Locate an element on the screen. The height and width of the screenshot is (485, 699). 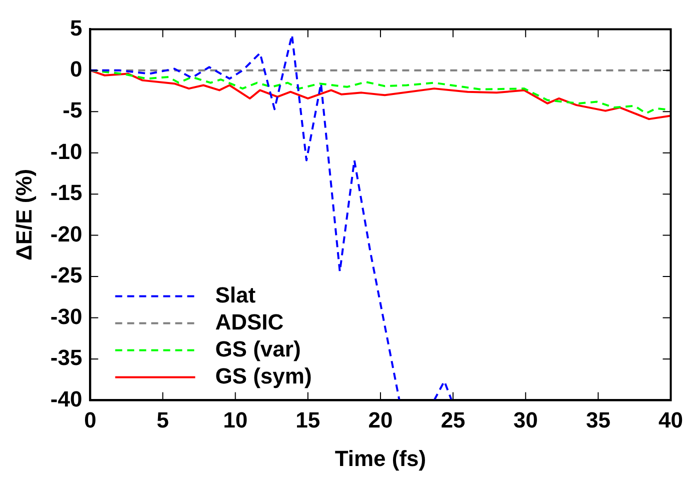
x-tick-label: 10 is located at coordinates (235, 419).